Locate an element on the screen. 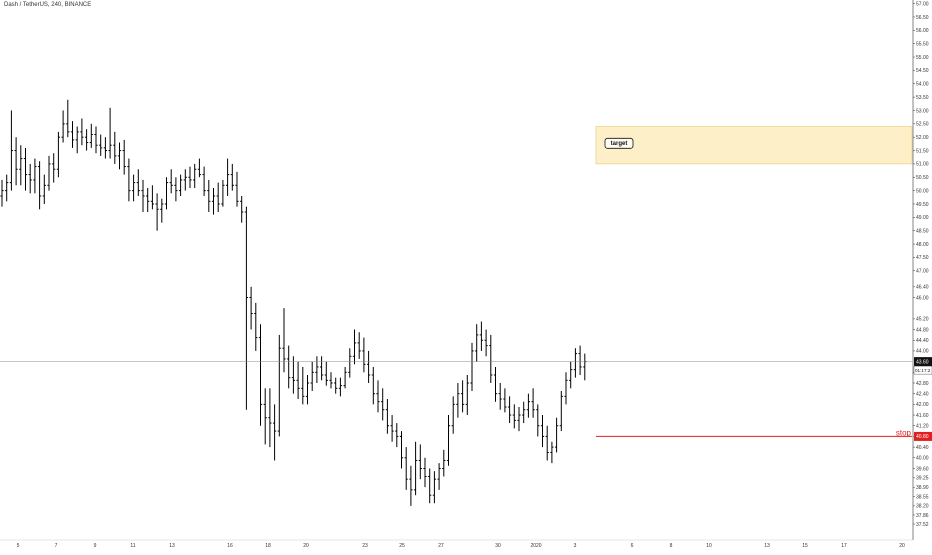 This screenshot has width=932, height=555. price-tick-label: 55.50 is located at coordinates (922, 44).